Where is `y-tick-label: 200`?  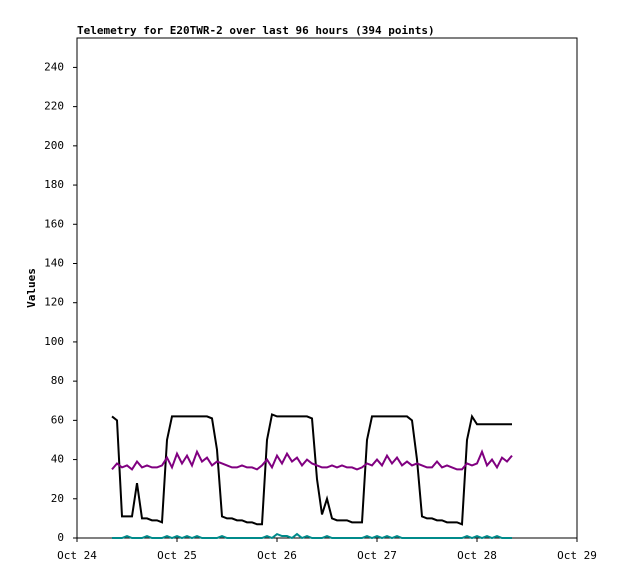
y-tick-label: 200 is located at coordinates (54, 145).